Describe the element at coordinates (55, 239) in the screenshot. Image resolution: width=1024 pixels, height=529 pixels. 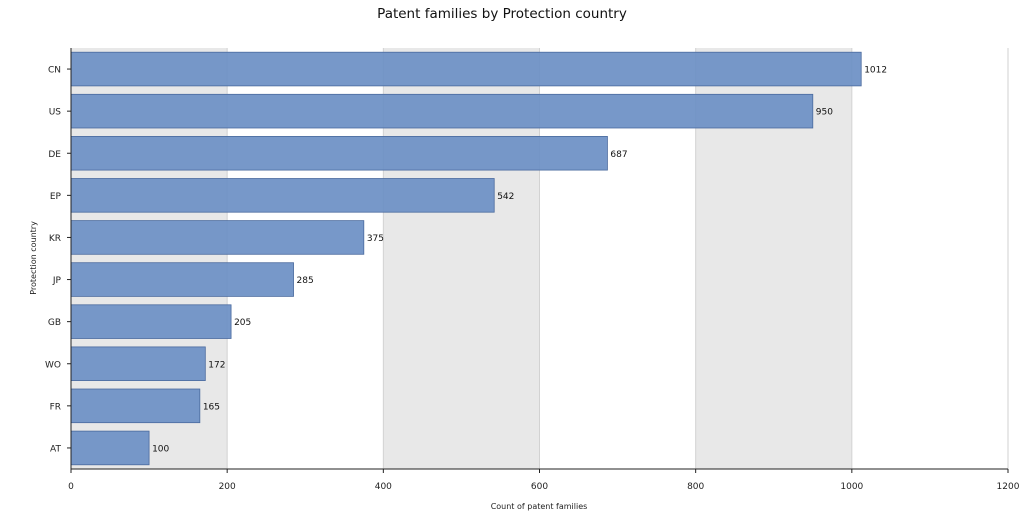
I see `y-tick-label-kr: KR` at that location.